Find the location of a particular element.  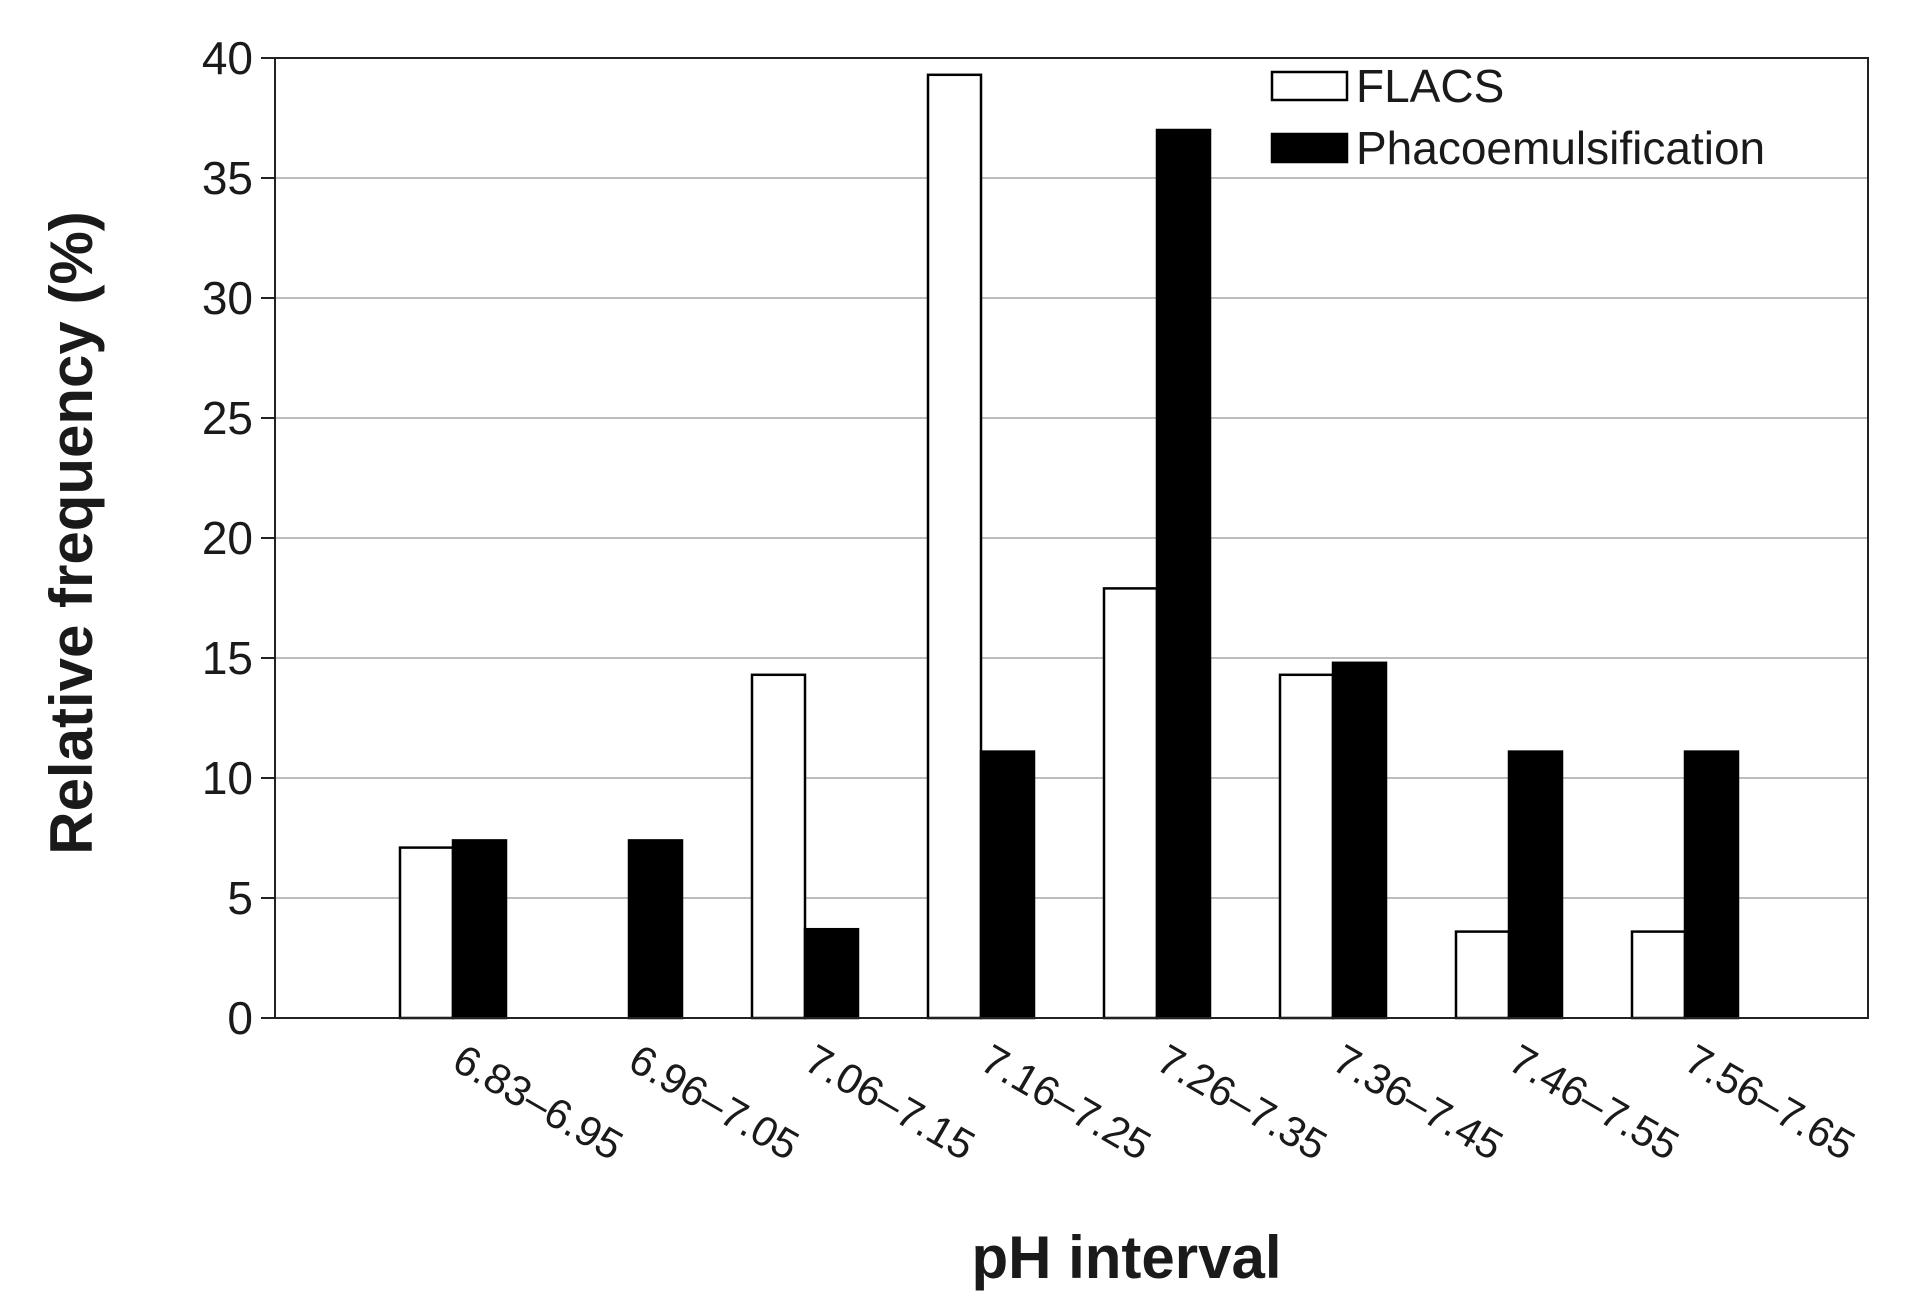

y-axis-title: Relative frequency (%) is located at coordinates (71, 533).